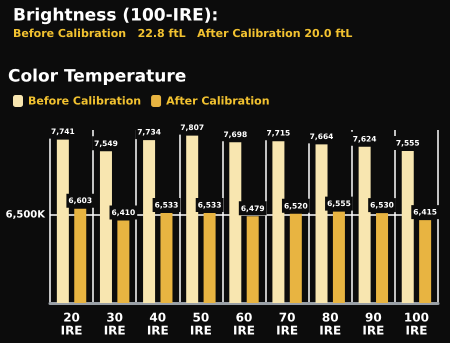 This screenshot has height=343, width=450. What do you see at coordinates (218, 101) in the screenshot?
I see `legend-label: After Calibration` at bounding box center [218, 101].